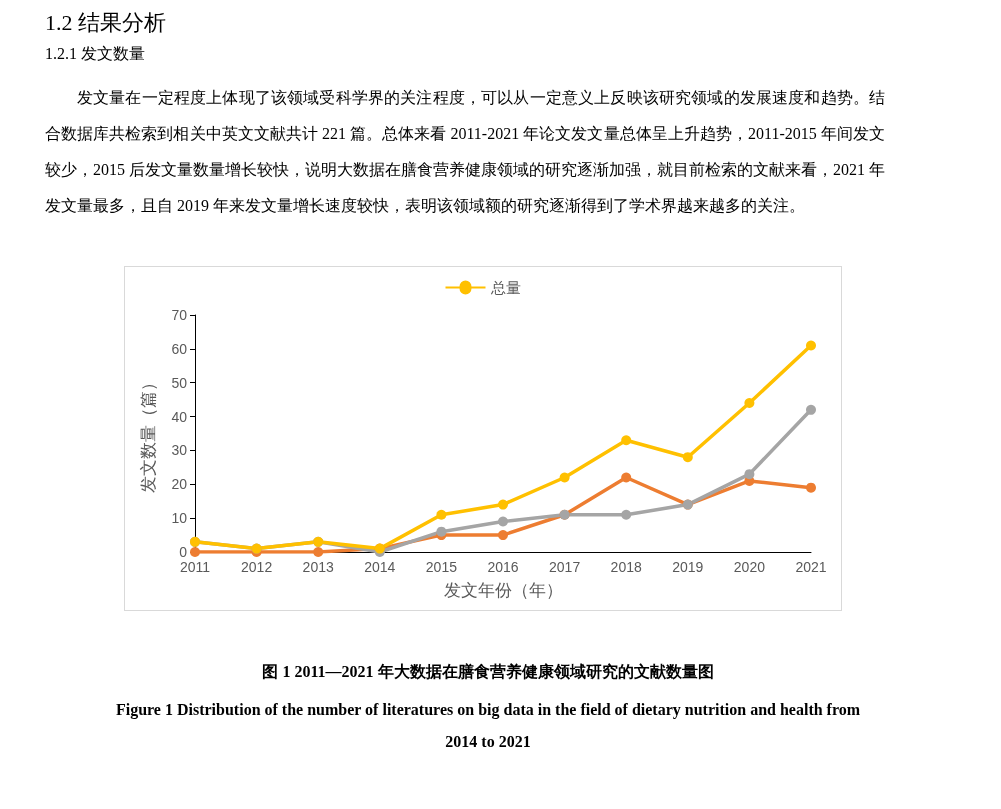 This screenshot has height=809, width=1001. What do you see at coordinates (179, 382) in the screenshot?
I see `y-tick-label: 50` at bounding box center [179, 382].